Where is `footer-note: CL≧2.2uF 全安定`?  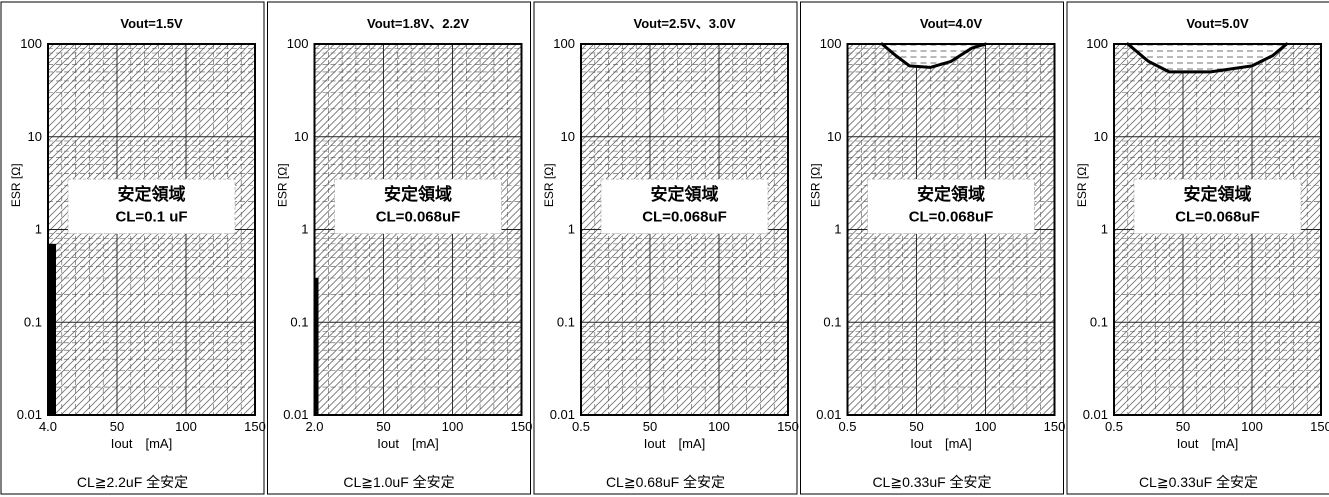
footer-note: CL≧2.2uF 全安定 is located at coordinates (132, 482).